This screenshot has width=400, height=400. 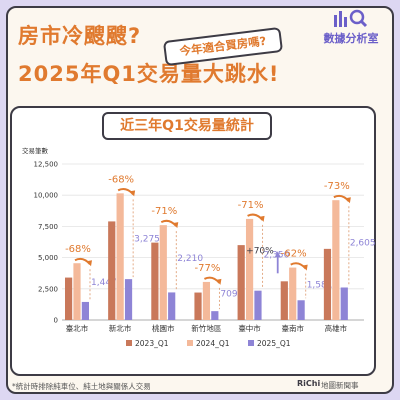 I want to click on y-tick-label: 5,000, so click(x=48, y=258).